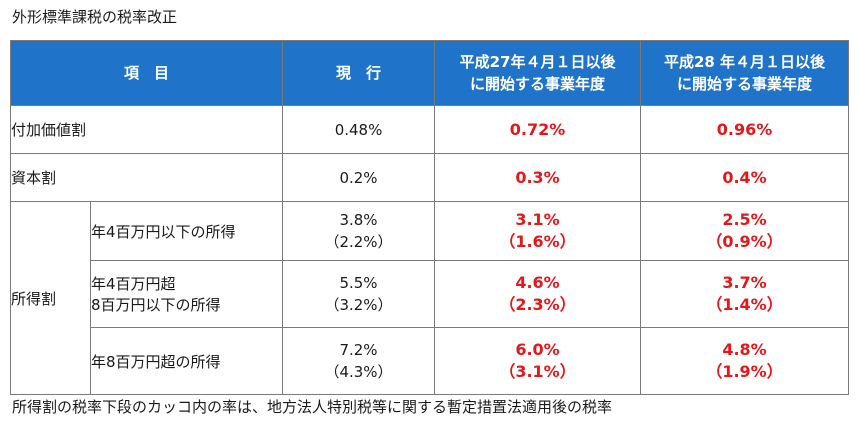  I want to click on header-h28-line2: に開始する事業年度, so click(745, 84).